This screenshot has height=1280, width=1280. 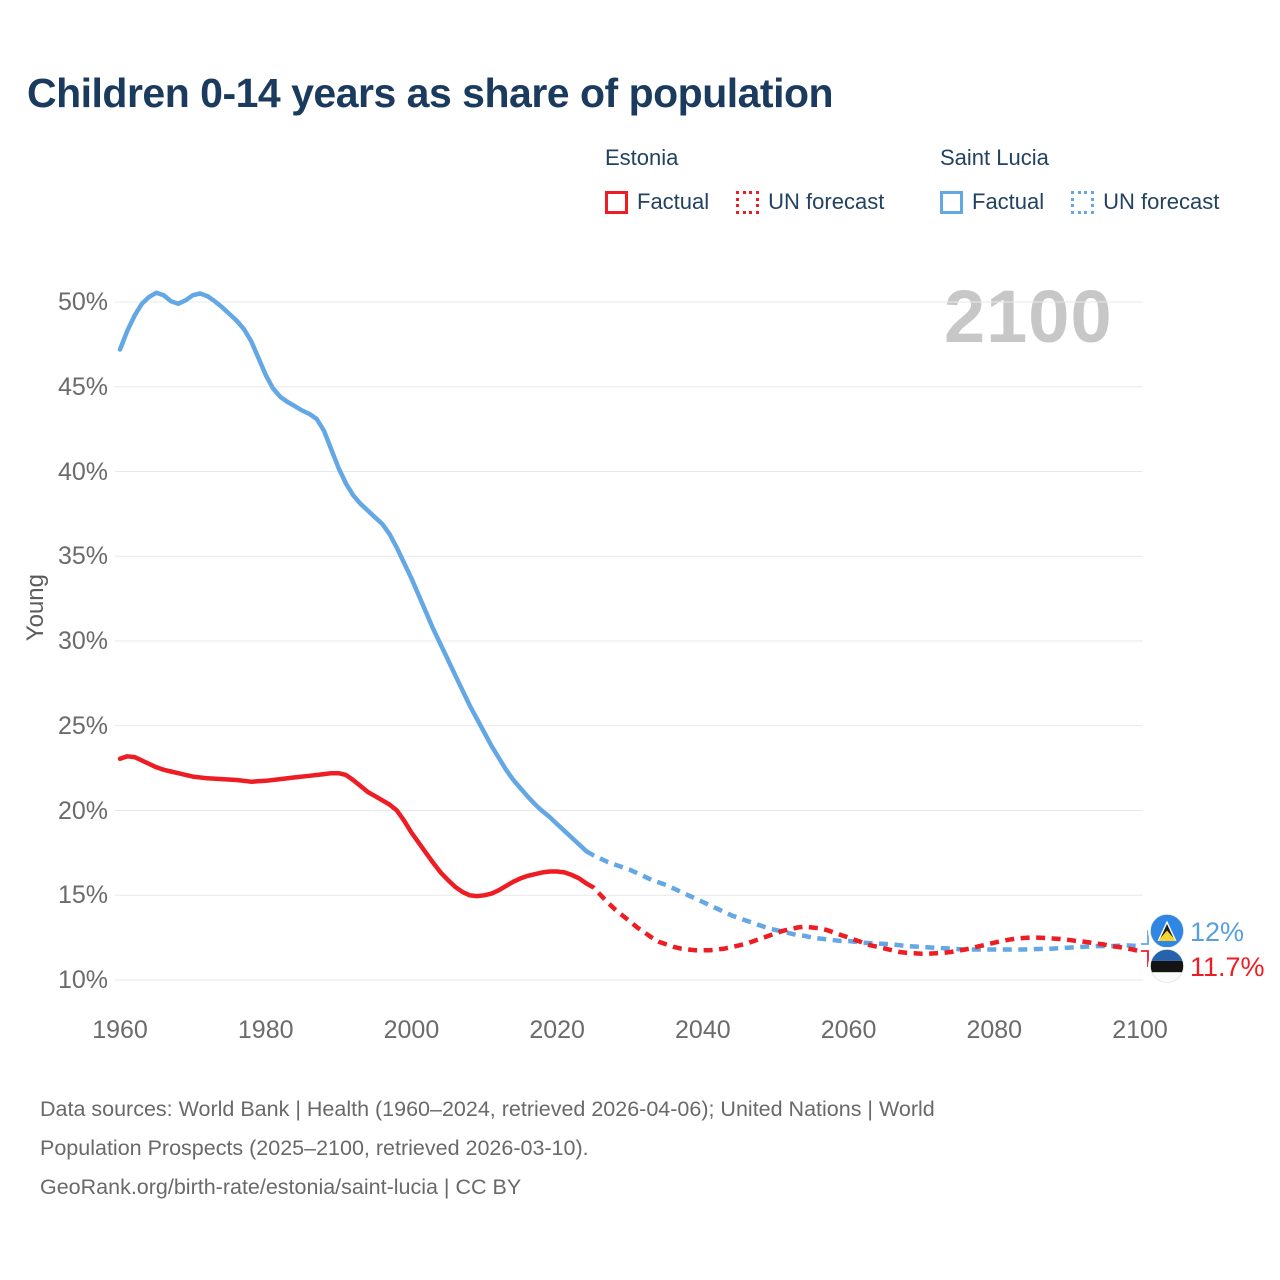 What do you see at coordinates (863, 918) in the screenshot?
I see `estonia-forecast-line` at bounding box center [863, 918].